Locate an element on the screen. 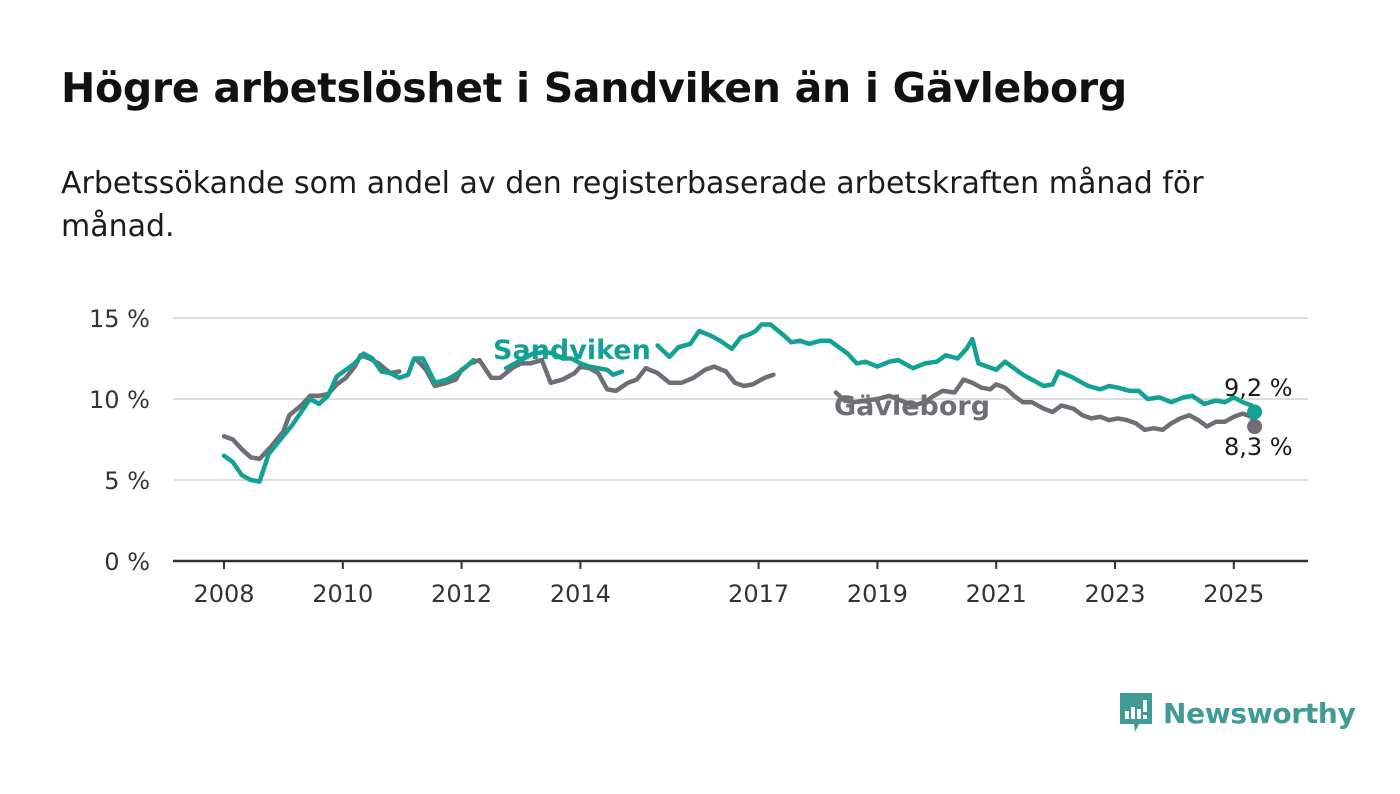 This screenshot has height=794, width=1400. x-tick-label: 2010 is located at coordinates (342, 594).